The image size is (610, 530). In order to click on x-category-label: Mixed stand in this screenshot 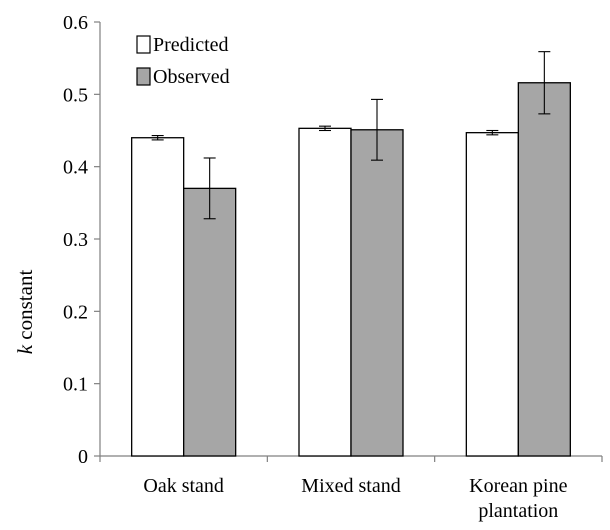, I will do `click(350, 486)`.